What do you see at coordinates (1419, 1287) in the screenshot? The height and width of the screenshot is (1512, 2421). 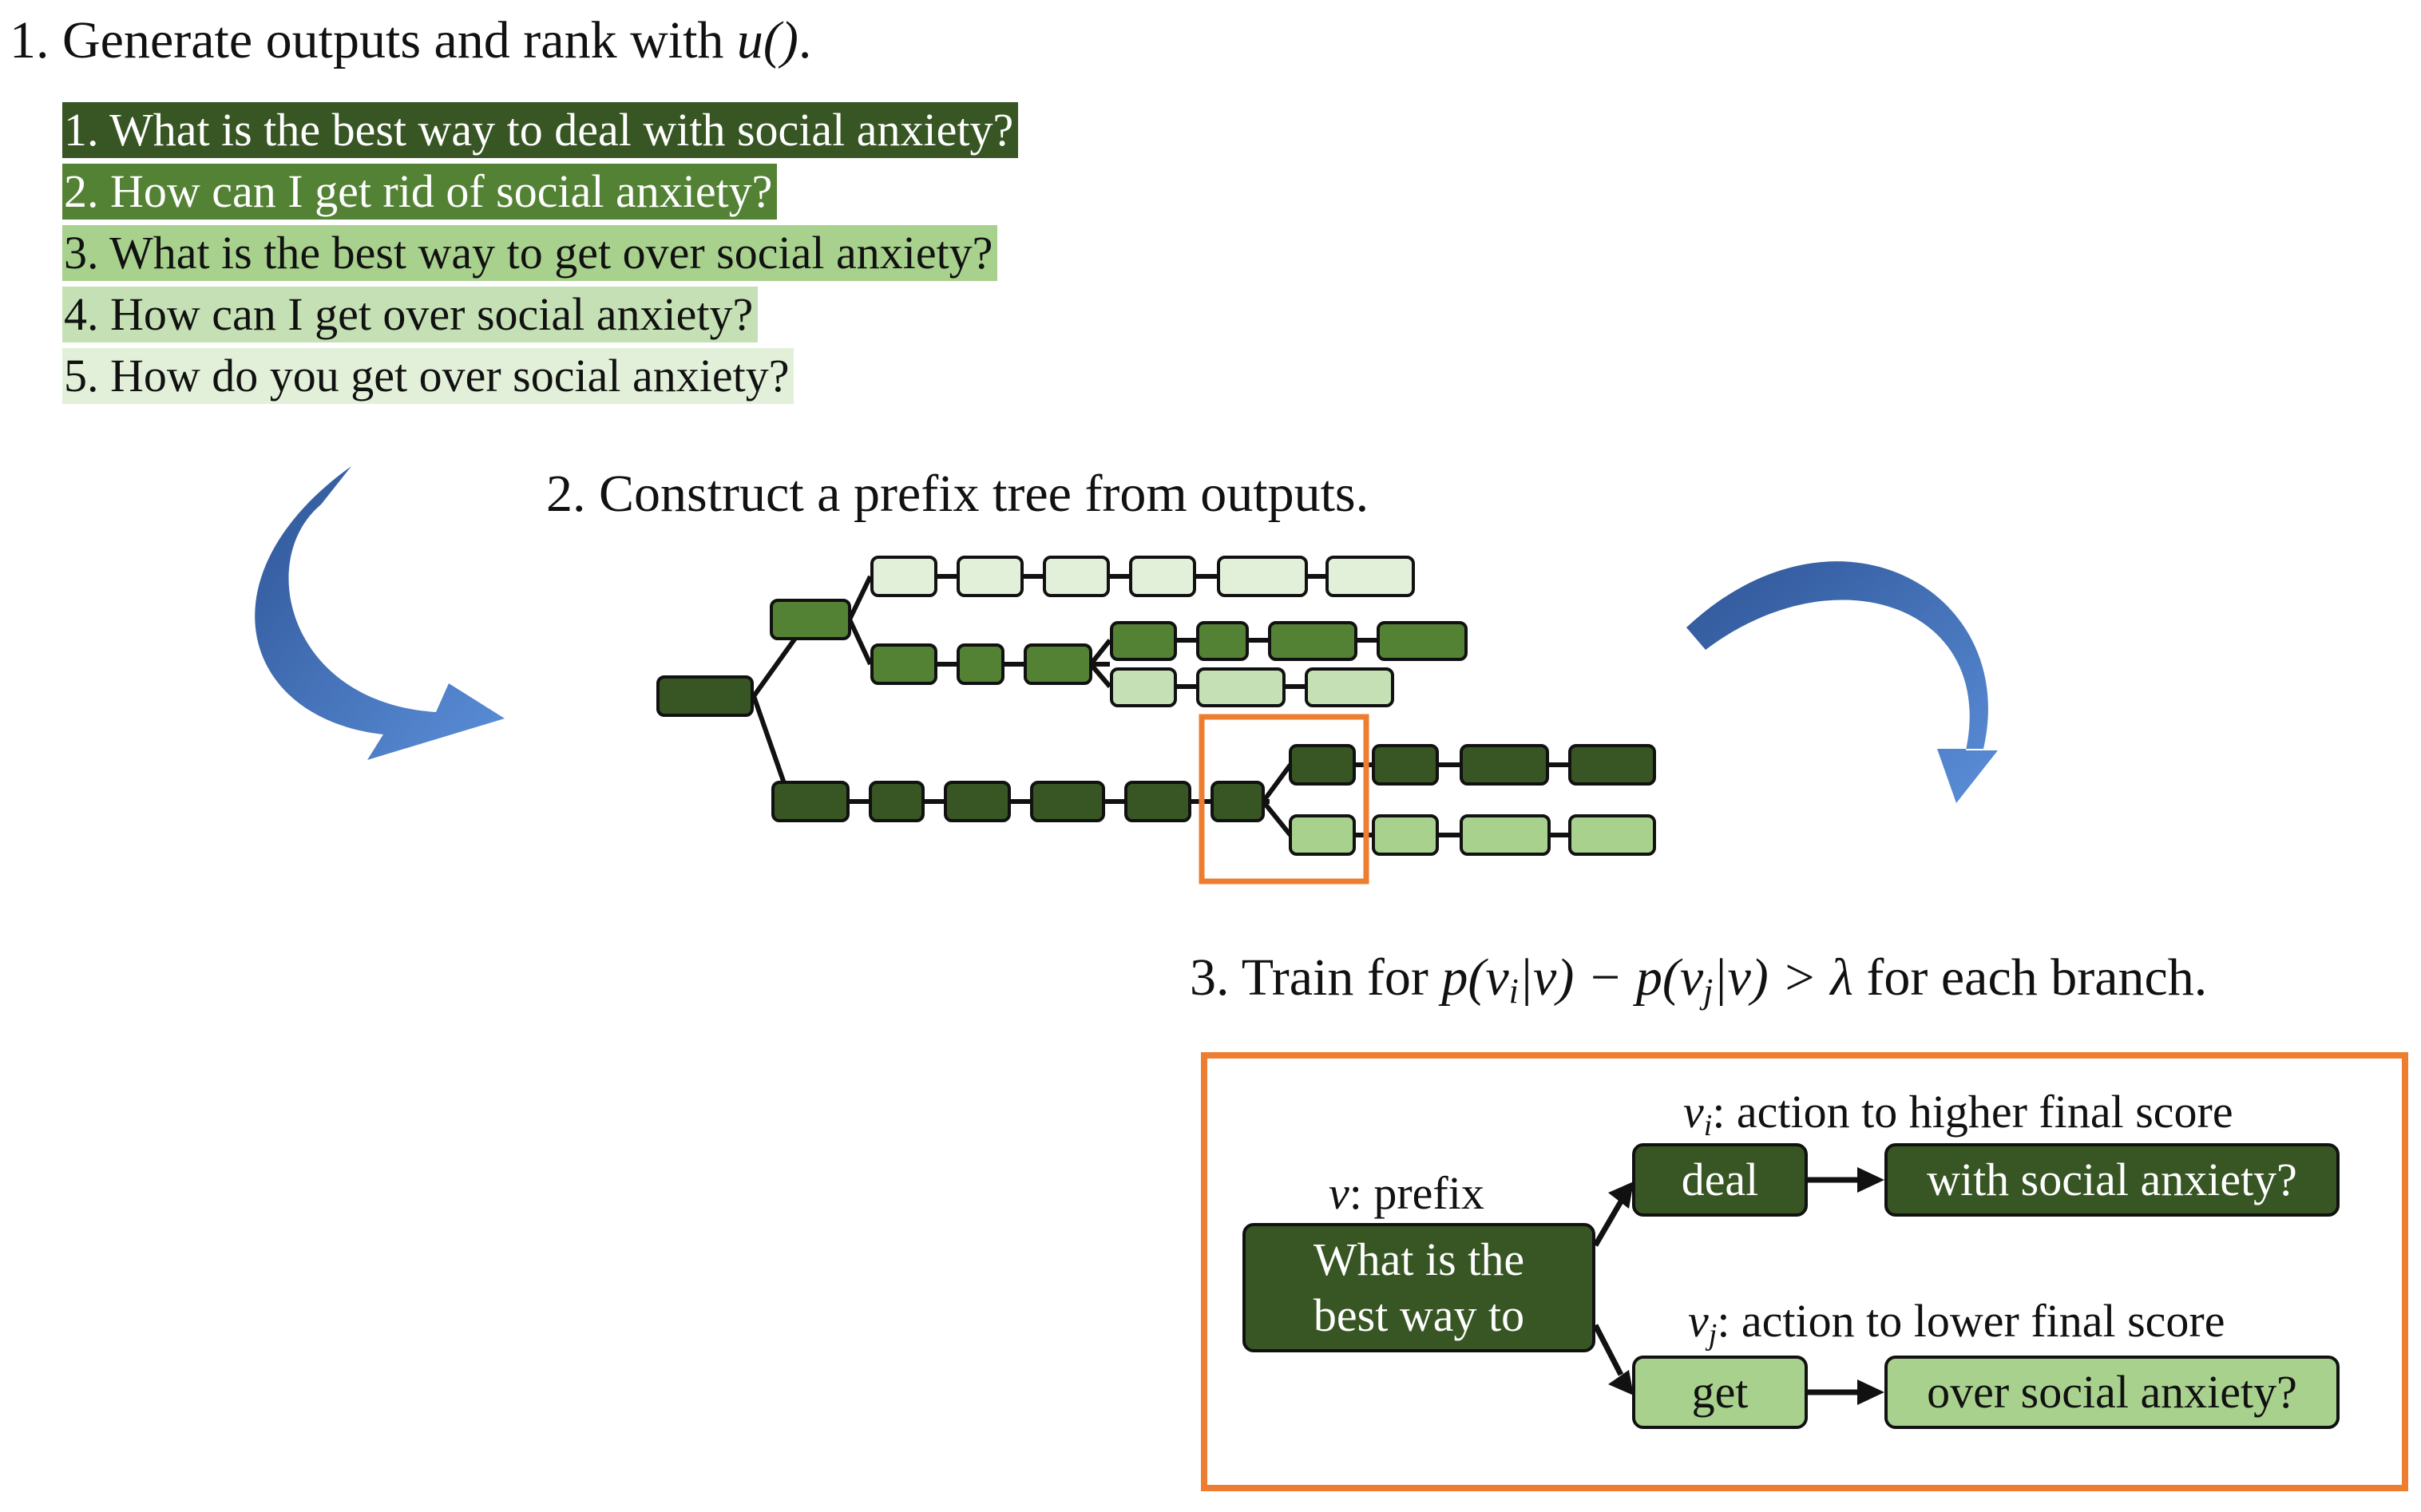 I see `prefix-node: What is the best way to` at bounding box center [1419, 1287].